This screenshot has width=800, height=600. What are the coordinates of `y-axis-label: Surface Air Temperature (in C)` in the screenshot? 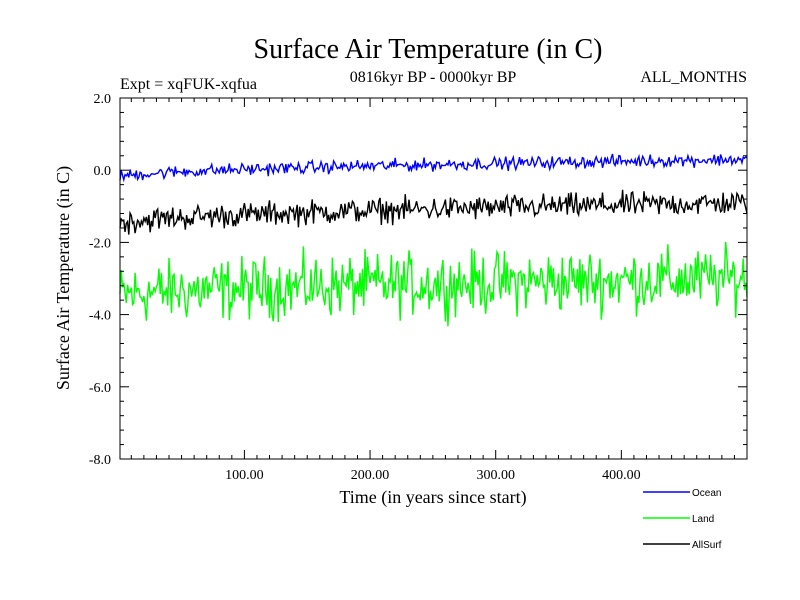 It's located at (63, 278).